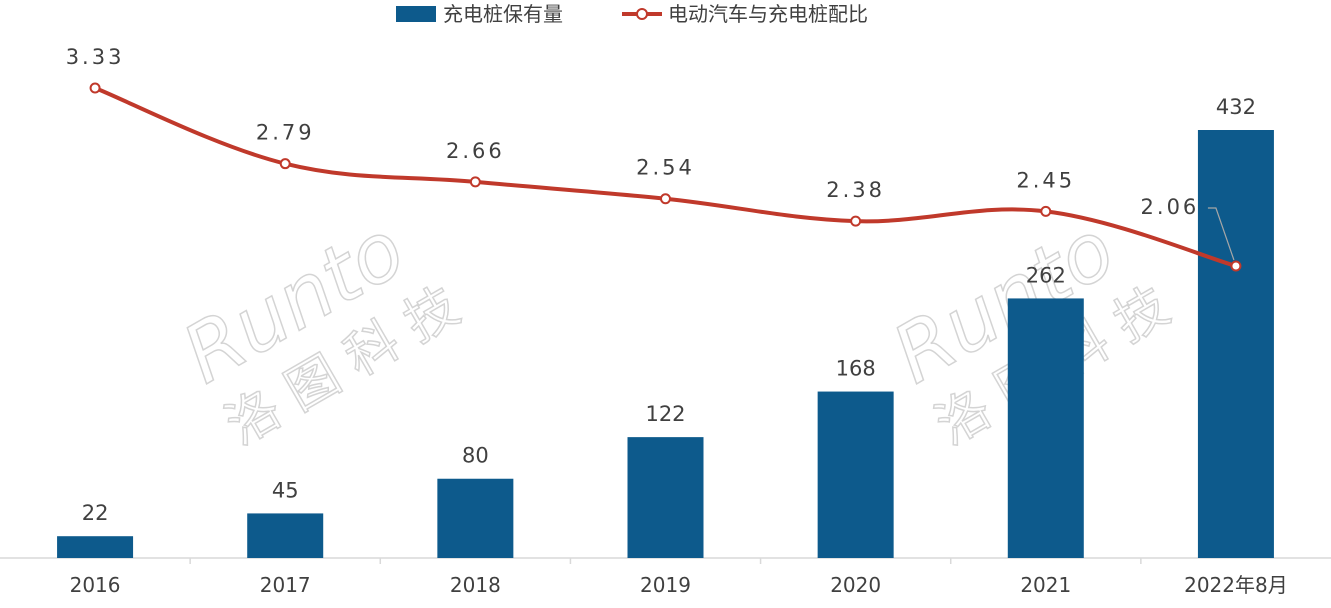 This screenshot has width=1331, height=608. I want to click on line-data-label: 2.45, so click(1045, 180).